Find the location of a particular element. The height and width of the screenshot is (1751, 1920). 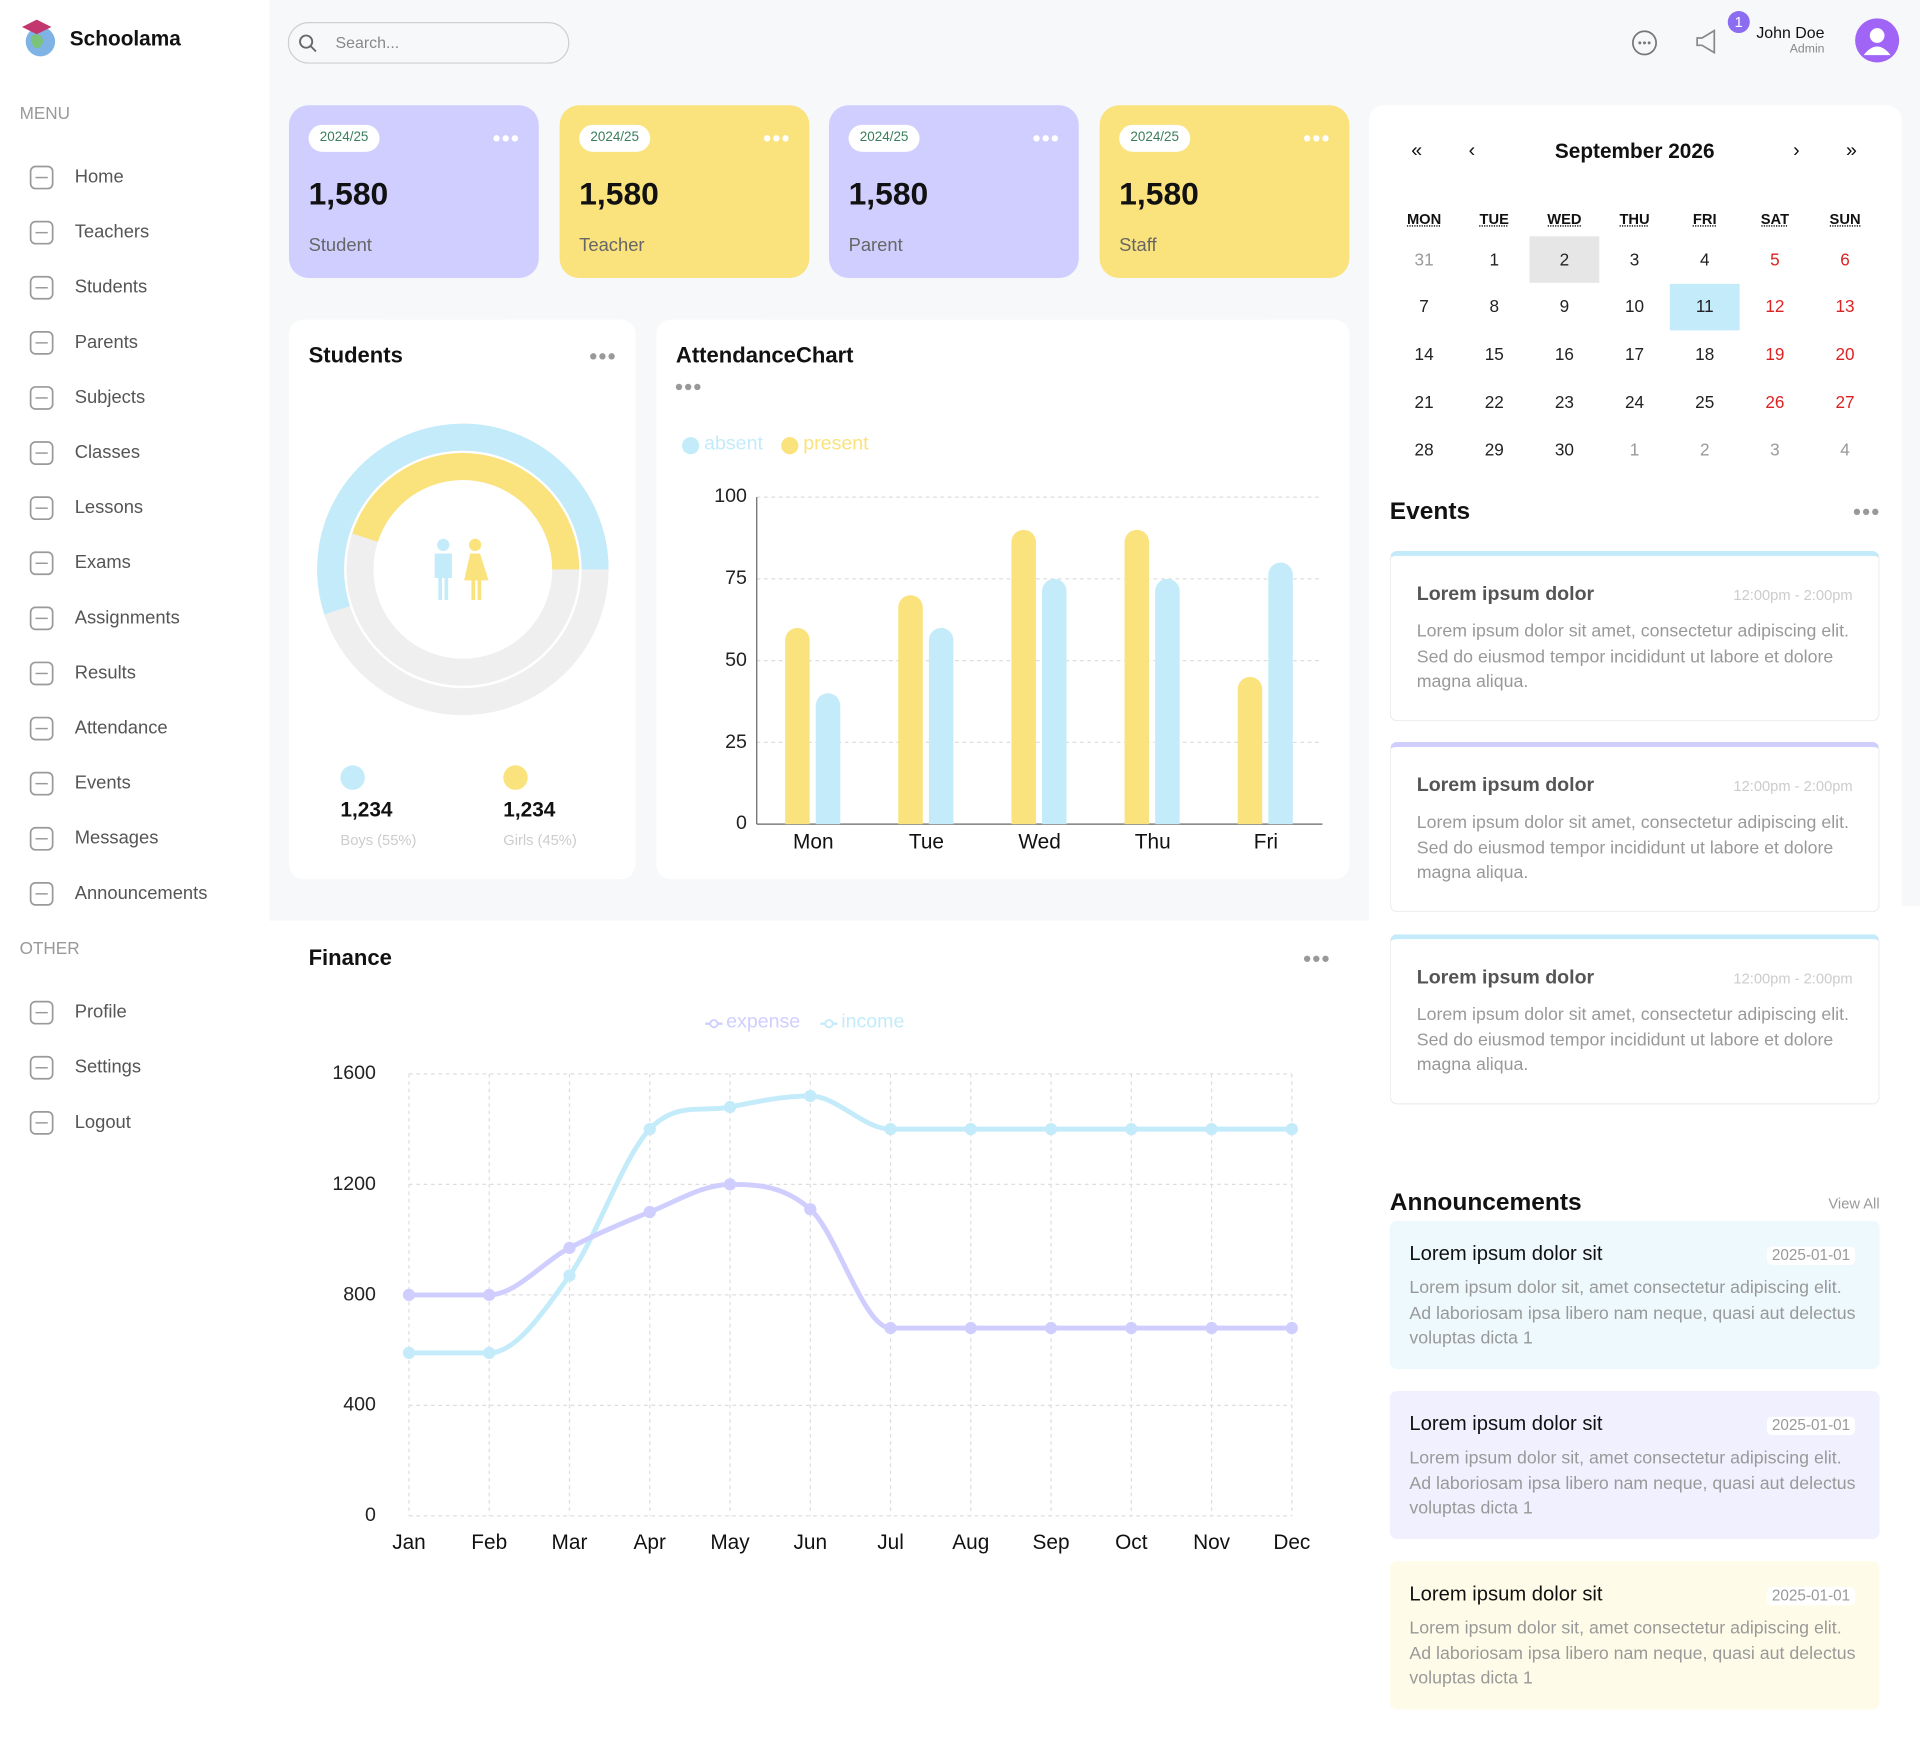

x-tick-label: May is located at coordinates (730, 1542).